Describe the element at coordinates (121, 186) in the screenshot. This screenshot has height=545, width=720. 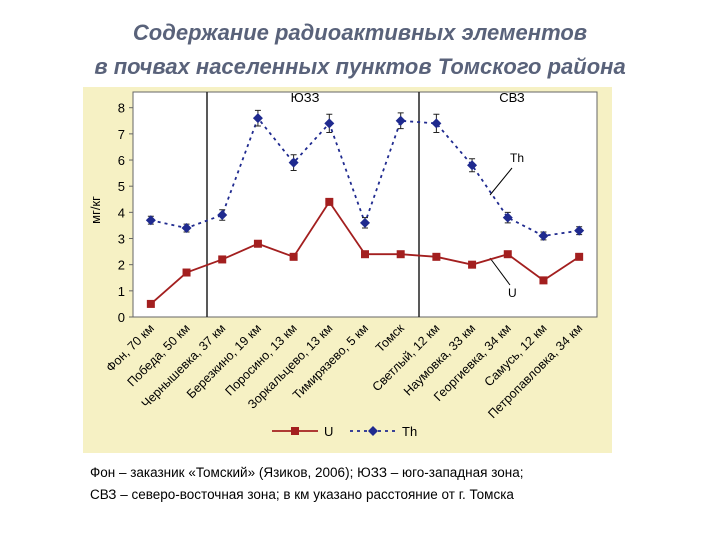
I see `y-tick-label: 5` at that location.